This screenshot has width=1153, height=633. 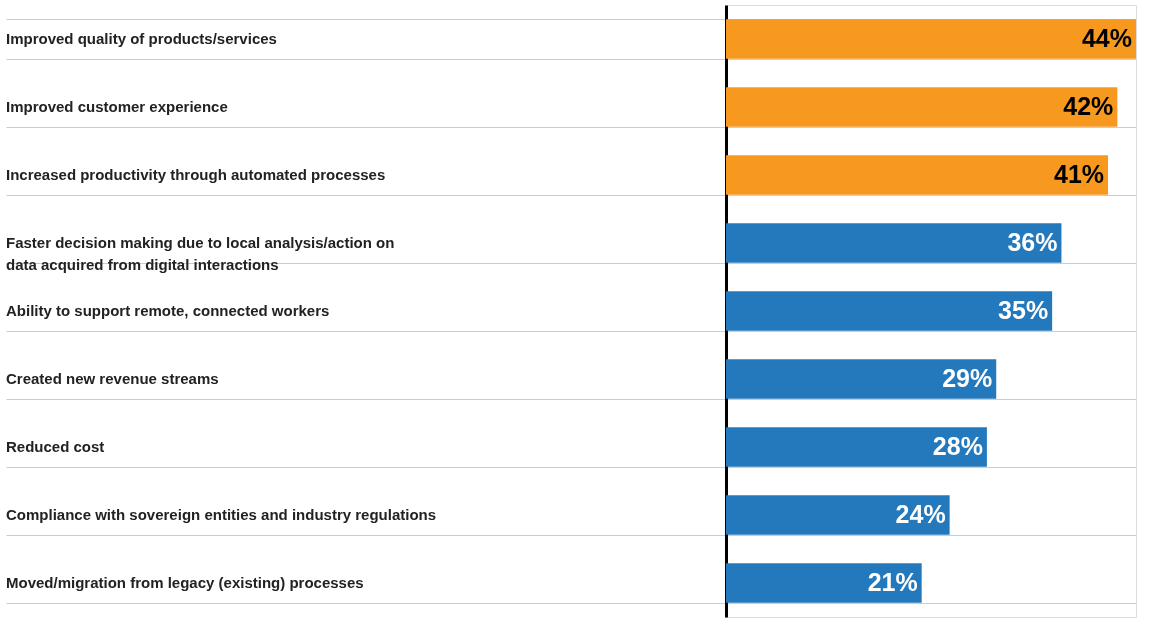 I want to click on y-tick-label: Reduced cost, so click(x=55, y=446).